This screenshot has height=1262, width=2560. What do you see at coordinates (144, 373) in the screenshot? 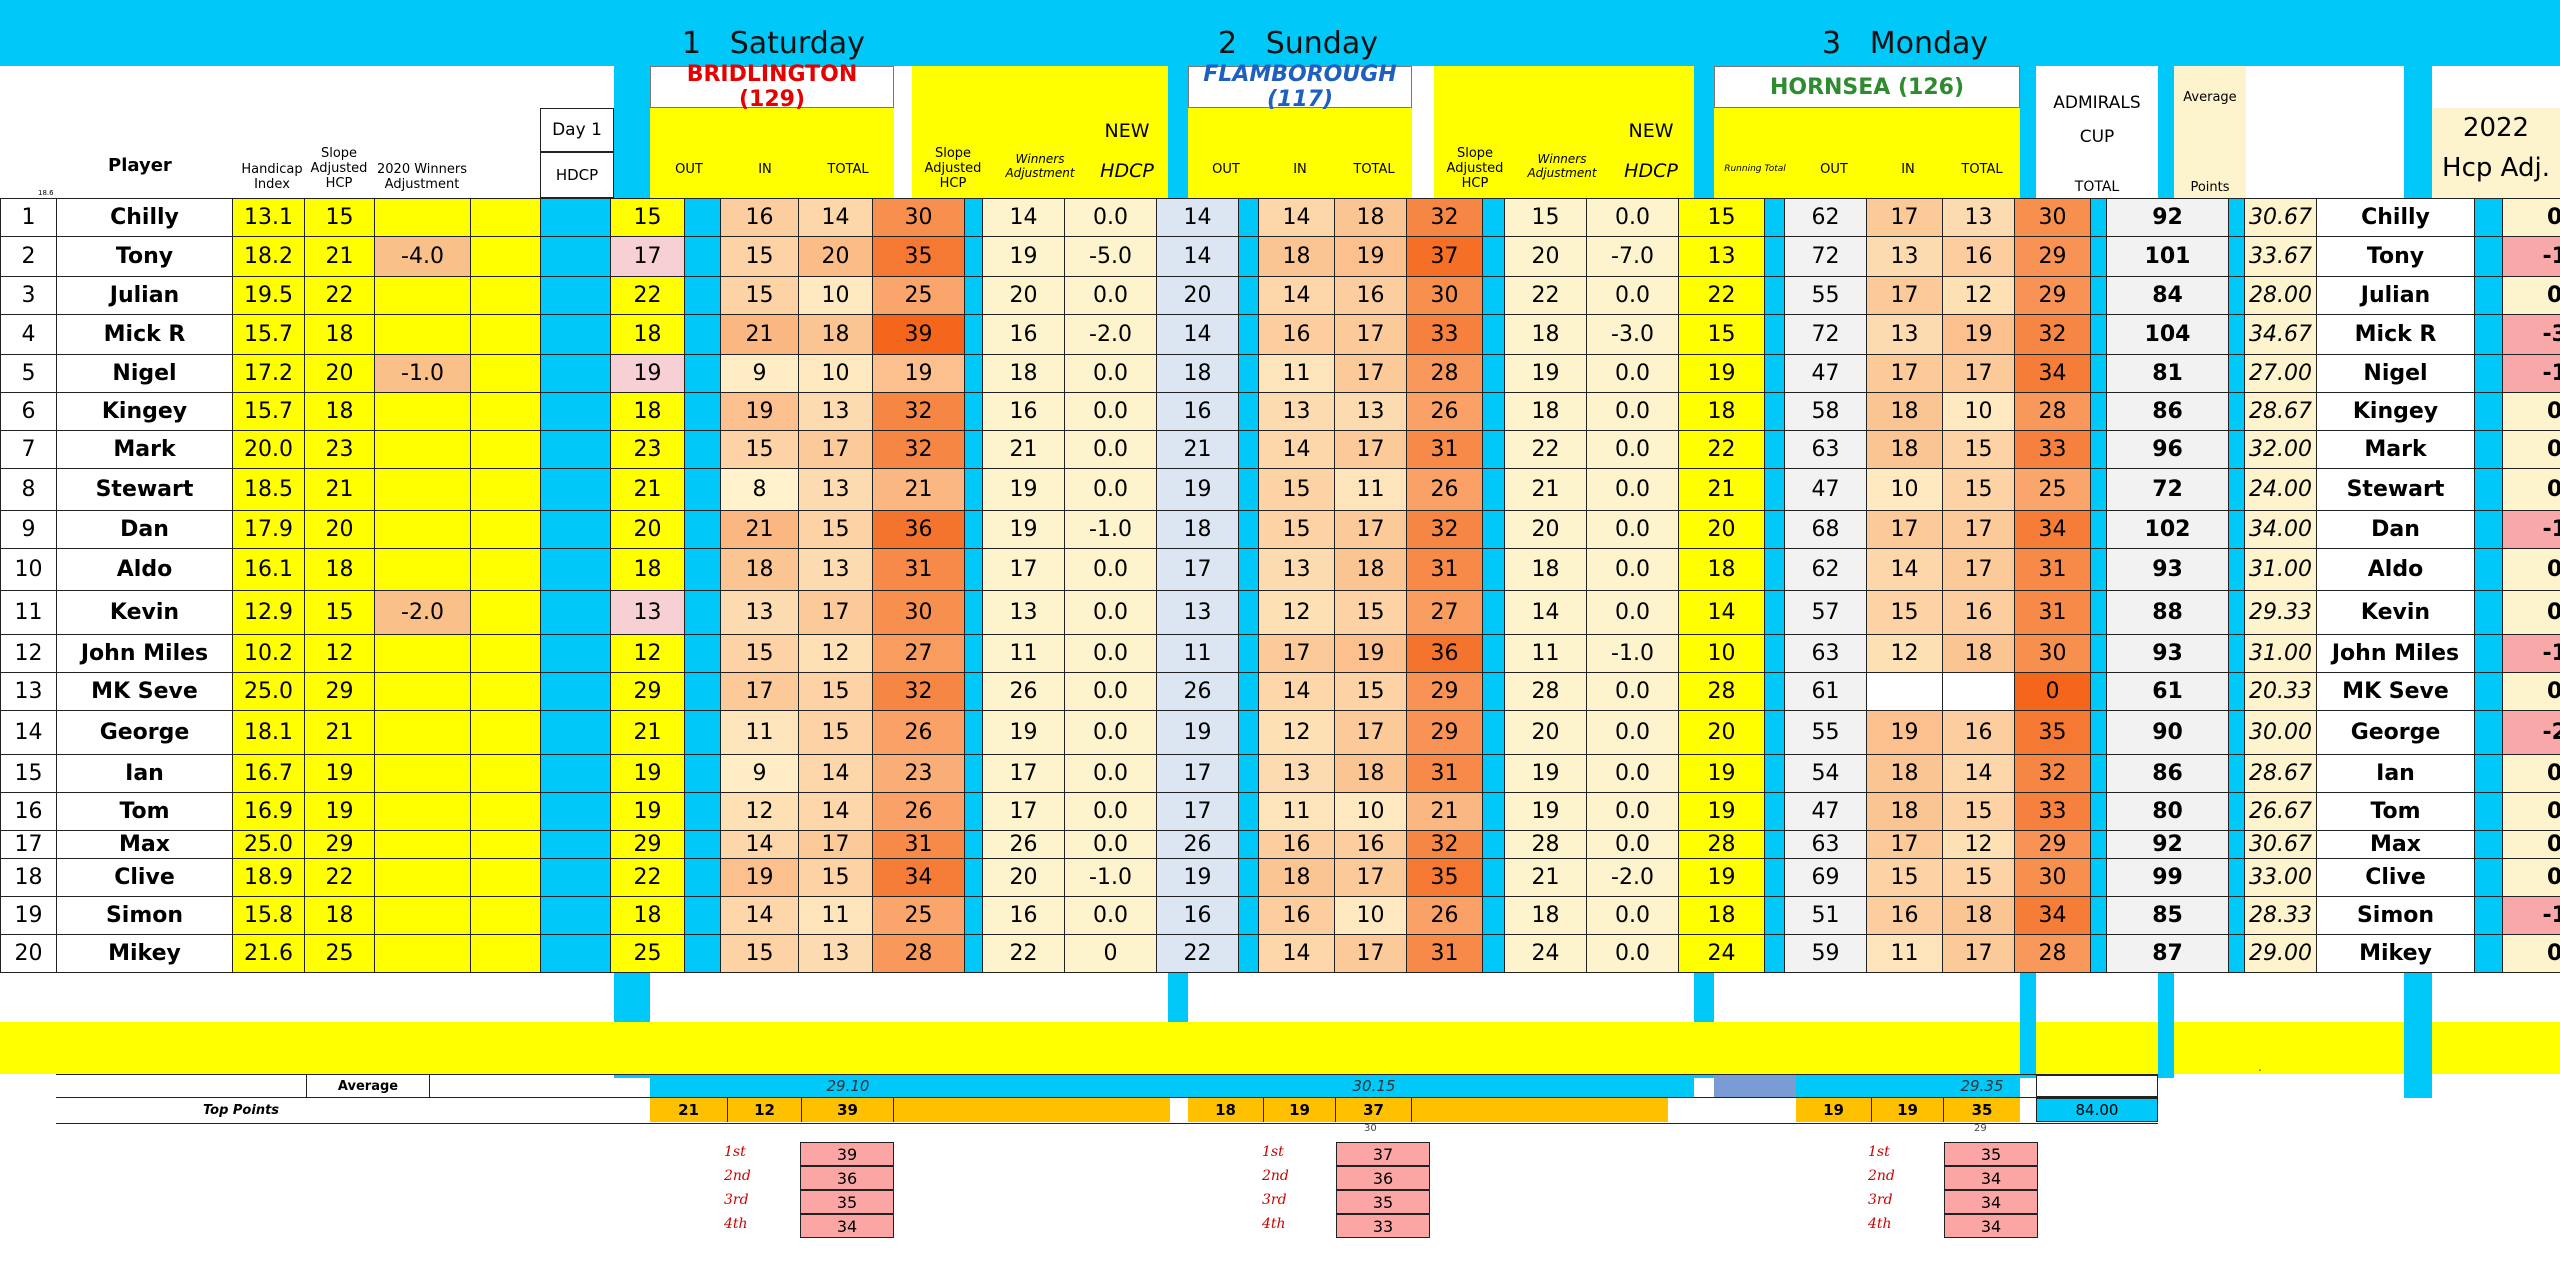
I see `player-name: Nigel` at bounding box center [144, 373].